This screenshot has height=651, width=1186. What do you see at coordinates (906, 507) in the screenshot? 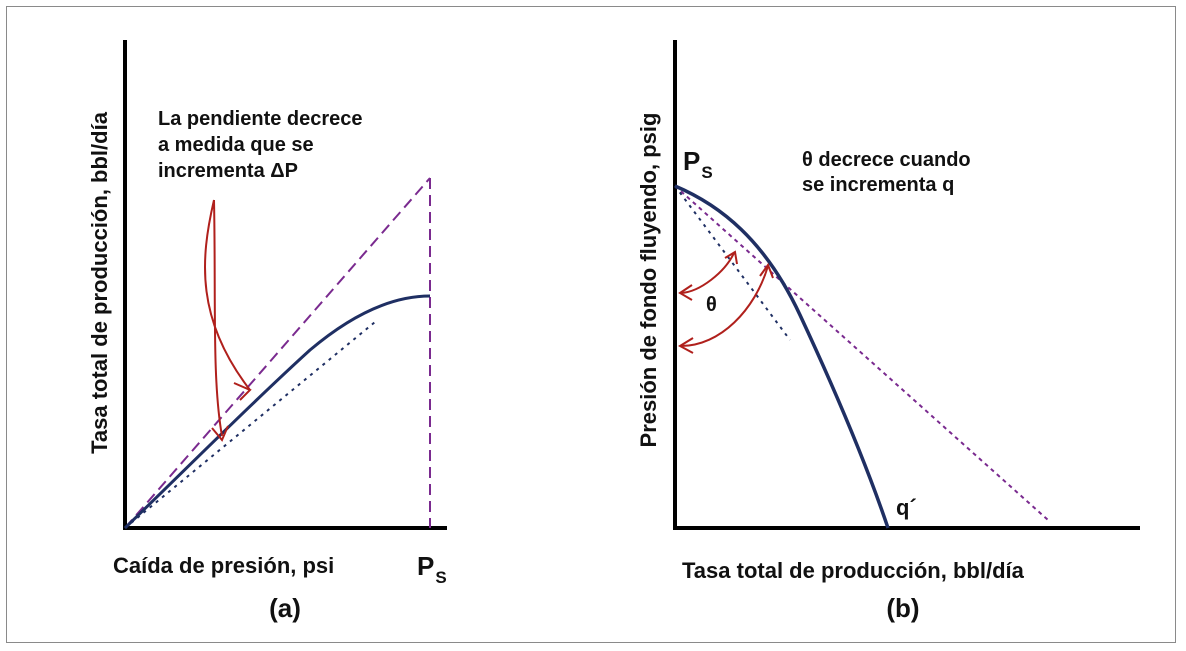
I see `panel-b-qprime-label: q´` at bounding box center [906, 507].